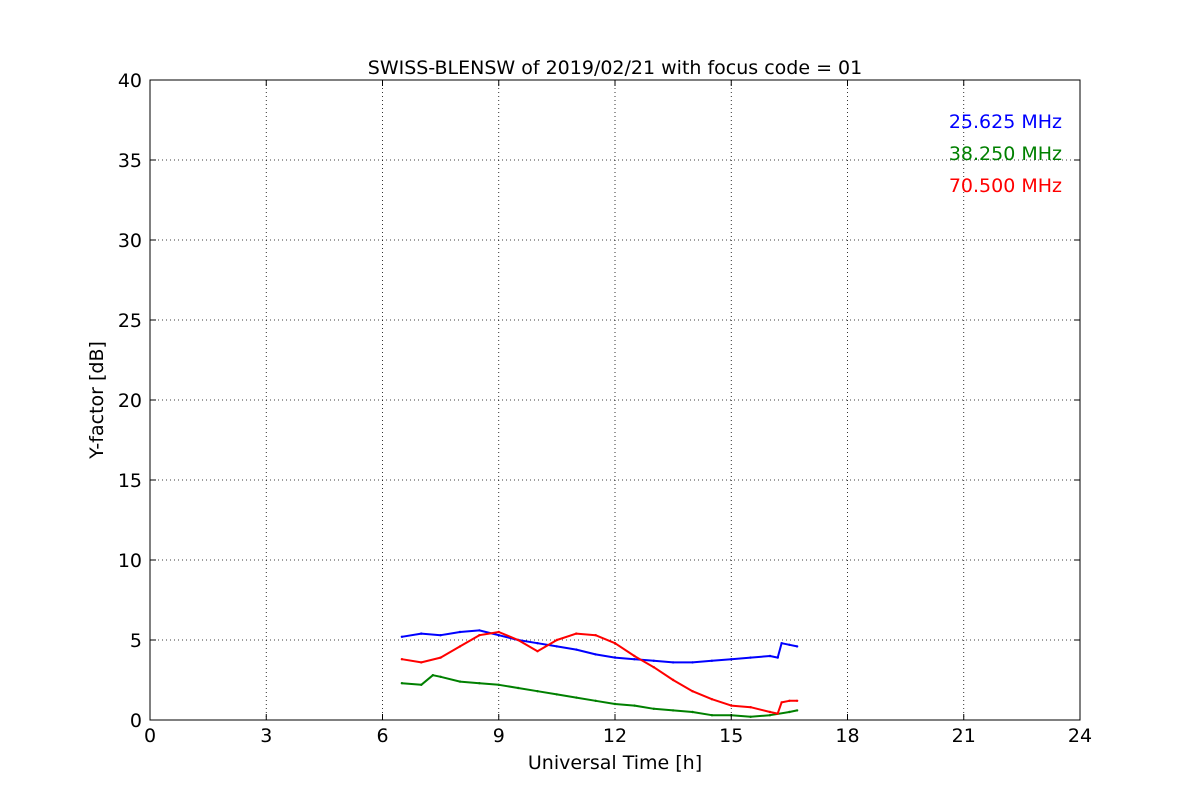 The width and height of the screenshot is (1200, 800). I want to click on x-axis: 0 3 6 9 12 15 18 21 24, so click(618, 736).